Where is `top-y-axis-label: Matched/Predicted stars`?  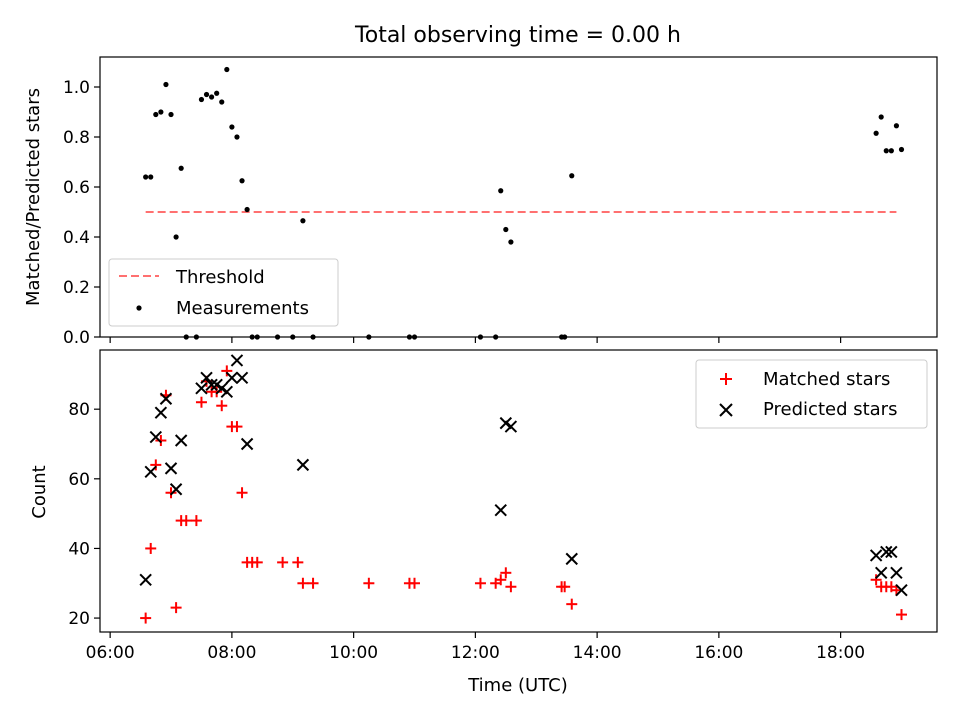 top-y-axis-label: Matched/Predicted stars is located at coordinates (33, 197).